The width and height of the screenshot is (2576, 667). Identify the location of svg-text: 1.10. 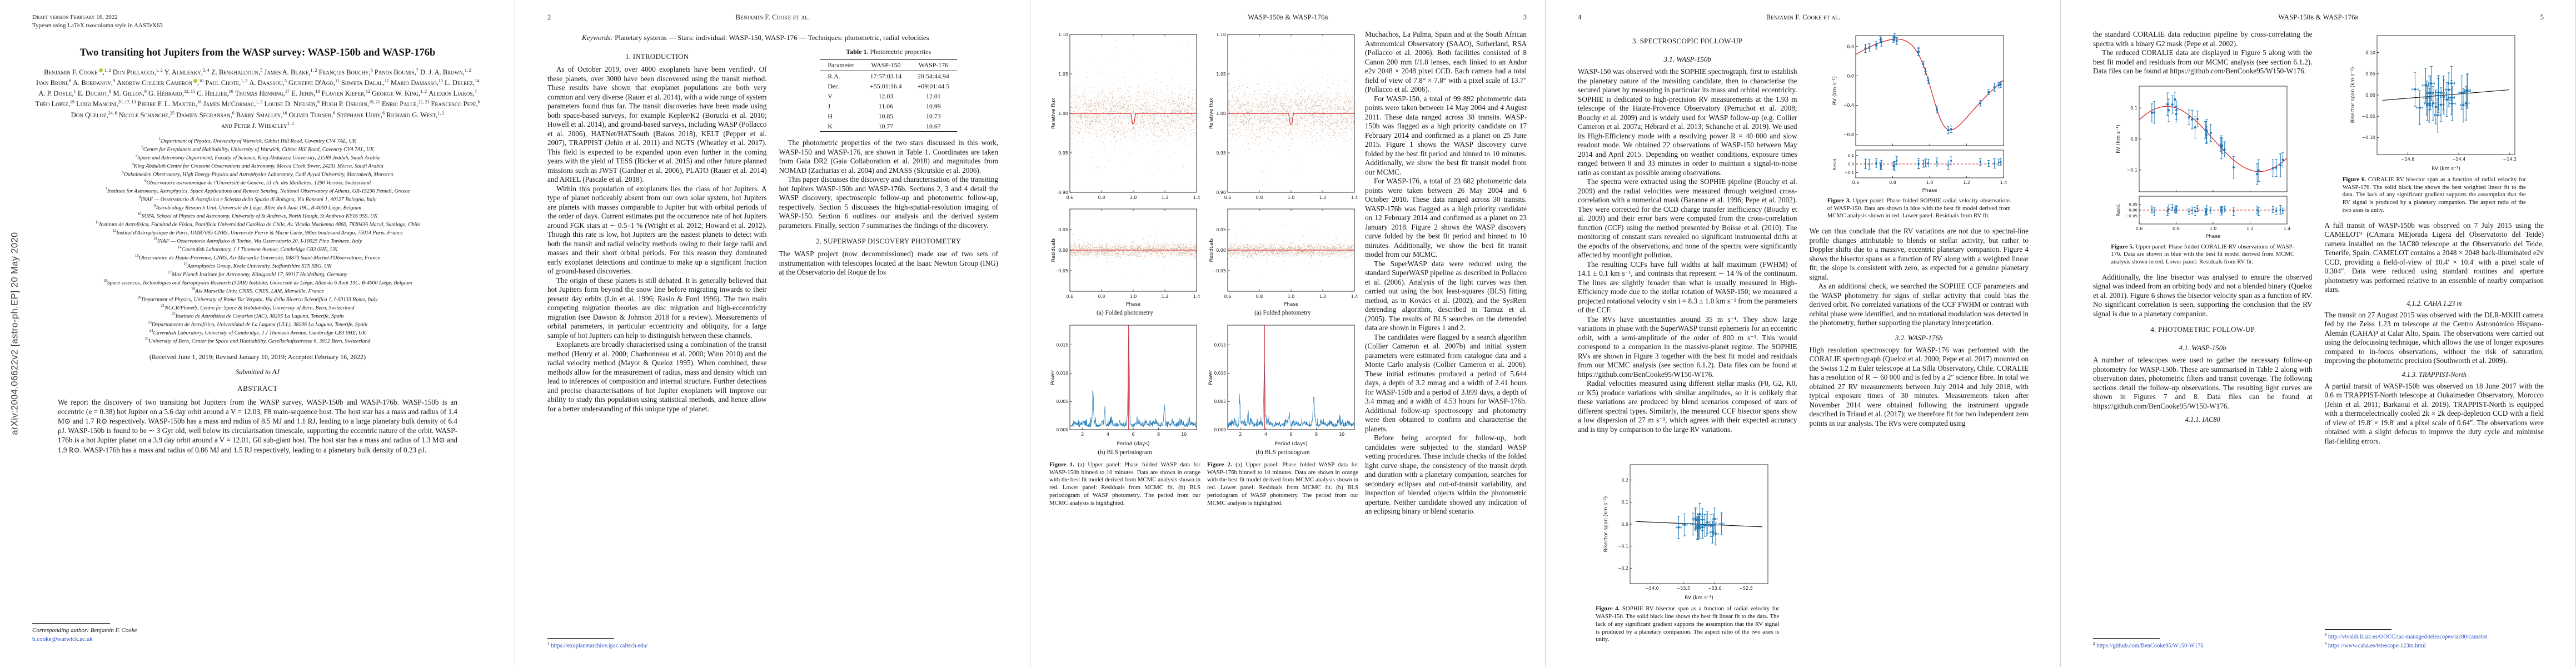
(1063, 34).